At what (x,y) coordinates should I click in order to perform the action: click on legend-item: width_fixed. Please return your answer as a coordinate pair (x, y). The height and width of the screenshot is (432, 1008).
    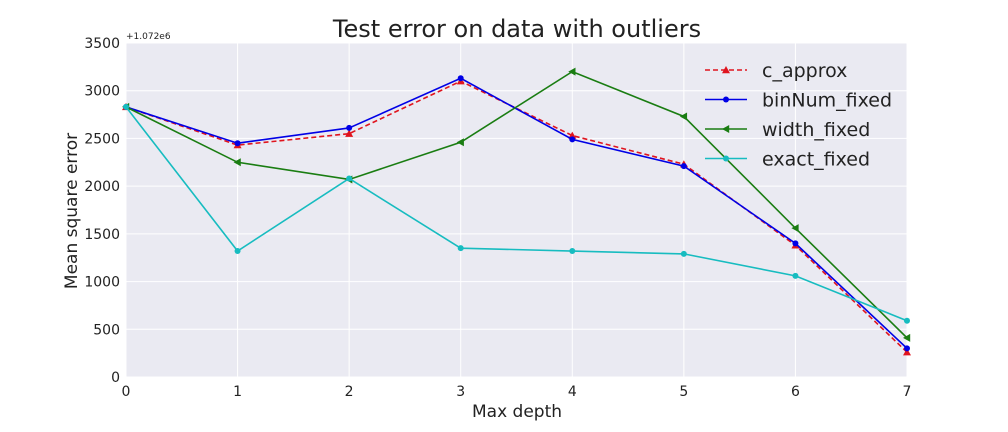
    Looking at the image, I should click on (787, 130).